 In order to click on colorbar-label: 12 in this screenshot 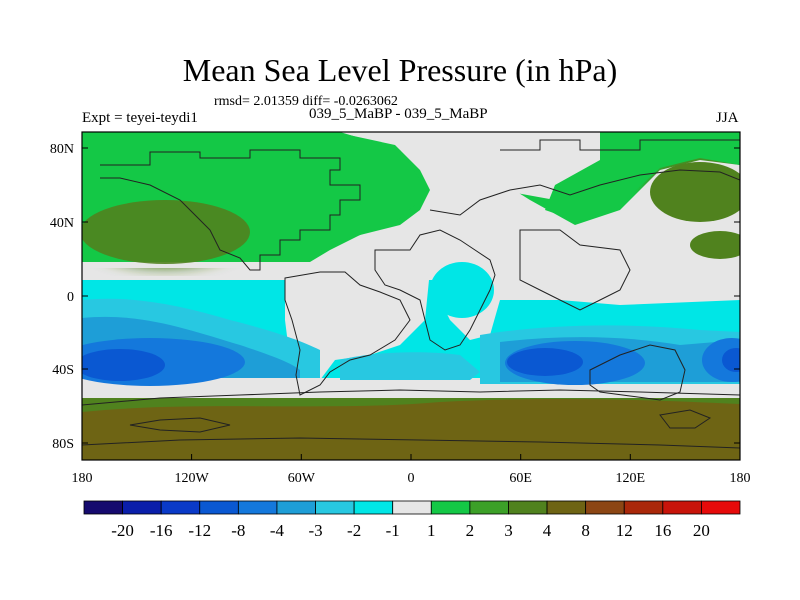, I will do `click(624, 530)`.